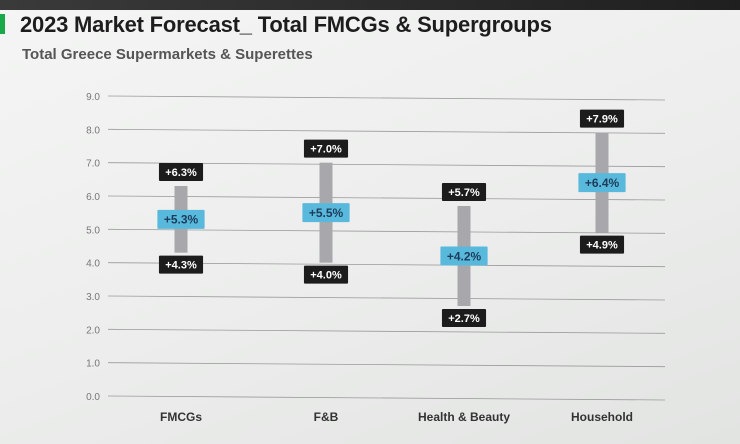  What do you see at coordinates (93, 230) in the screenshot?
I see `y-tick-label: 5.0` at bounding box center [93, 230].